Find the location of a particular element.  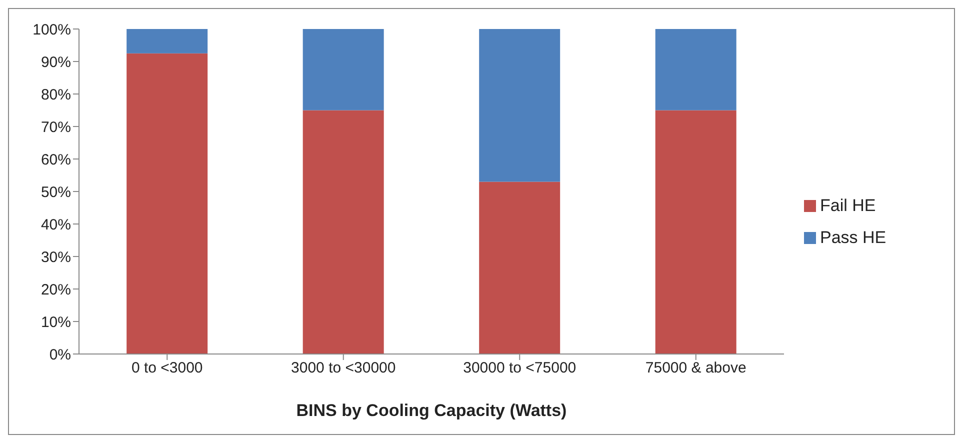

y-tick-label: 90% is located at coordinates (55, 62).